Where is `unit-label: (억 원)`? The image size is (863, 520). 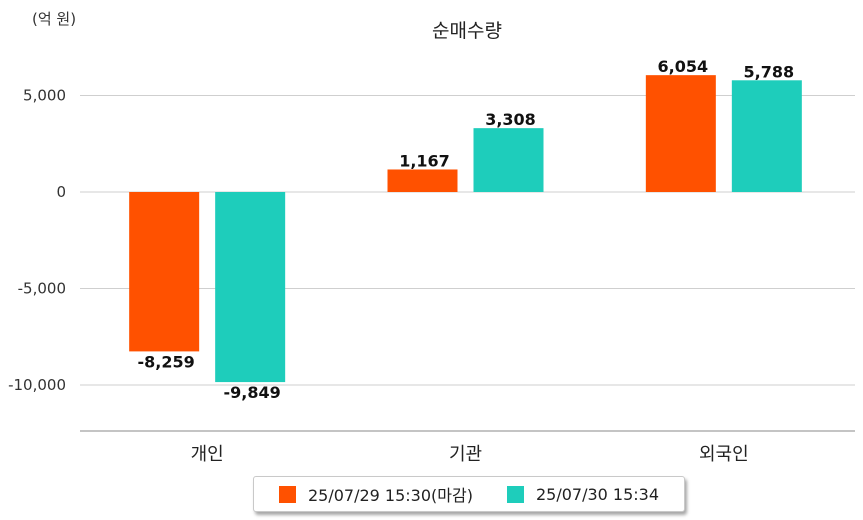 unit-label: (억 원) is located at coordinates (54, 19).